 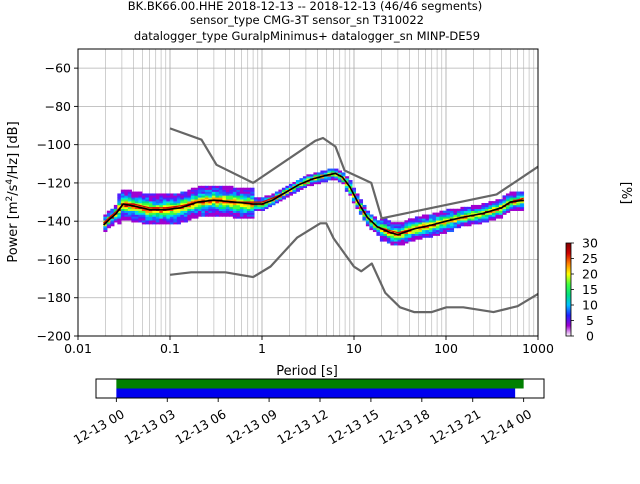 What do you see at coordinates (54, 297) in the screenshot?
I see `y-tick-label: −180` at bounding box center [54, 297].